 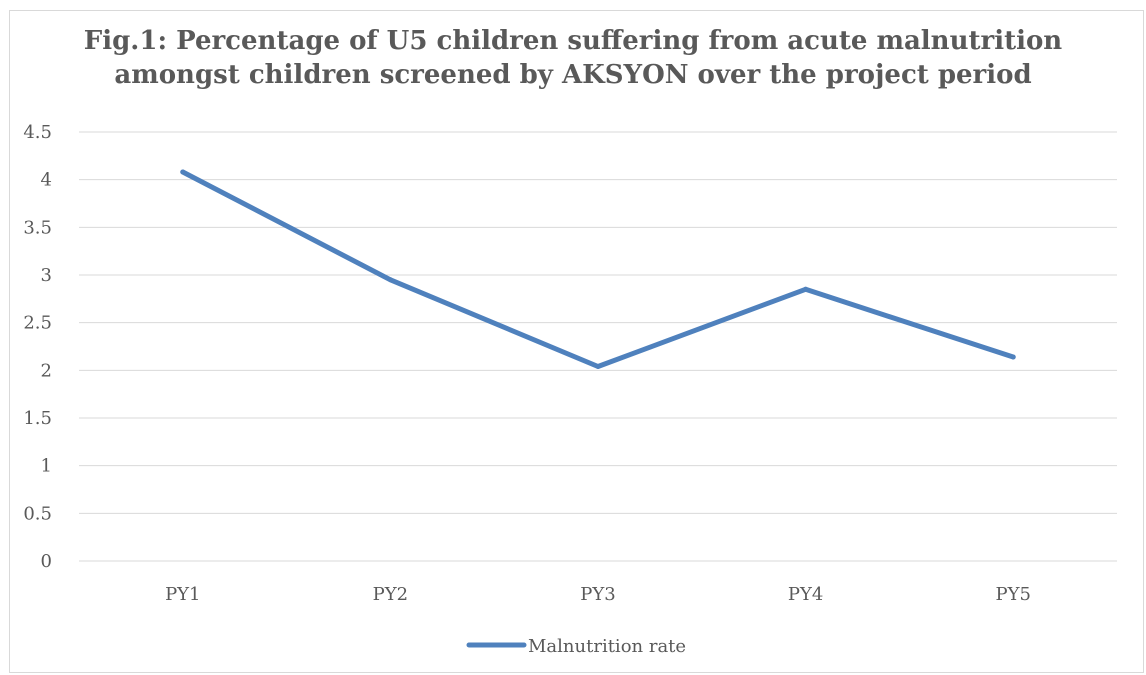 What do you see at coordinates (37, 418) in the screenshot?
I see `y-tick-label: 1.5` at bounding box center [37, 418].